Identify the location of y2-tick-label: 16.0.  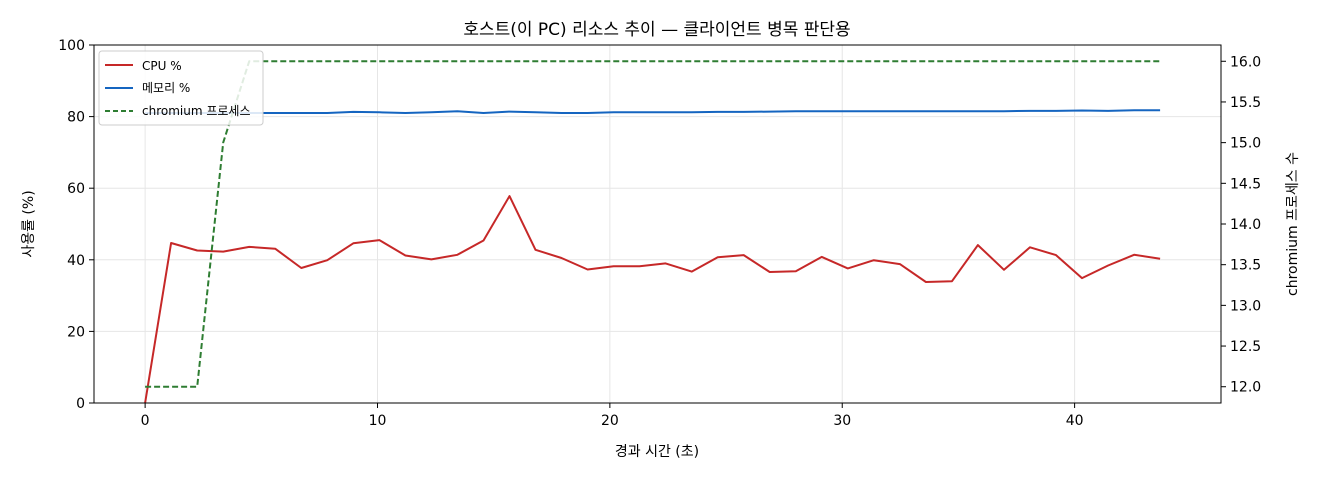
(1245, 62).